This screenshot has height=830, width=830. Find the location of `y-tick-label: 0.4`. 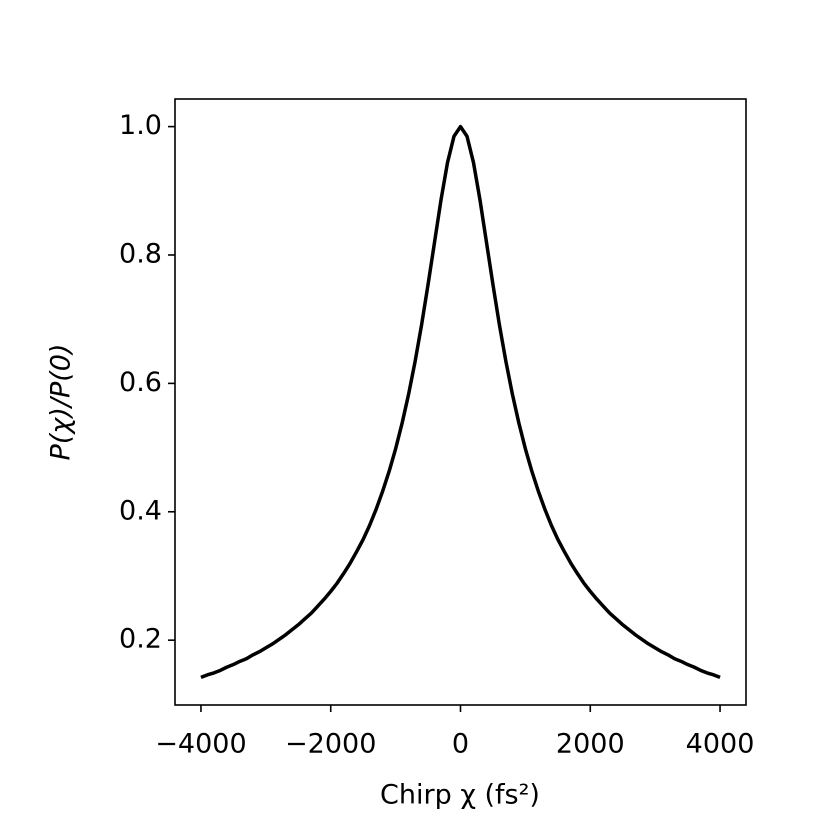

y-tick-label: 0.4 is located at coordinates (140, 510).